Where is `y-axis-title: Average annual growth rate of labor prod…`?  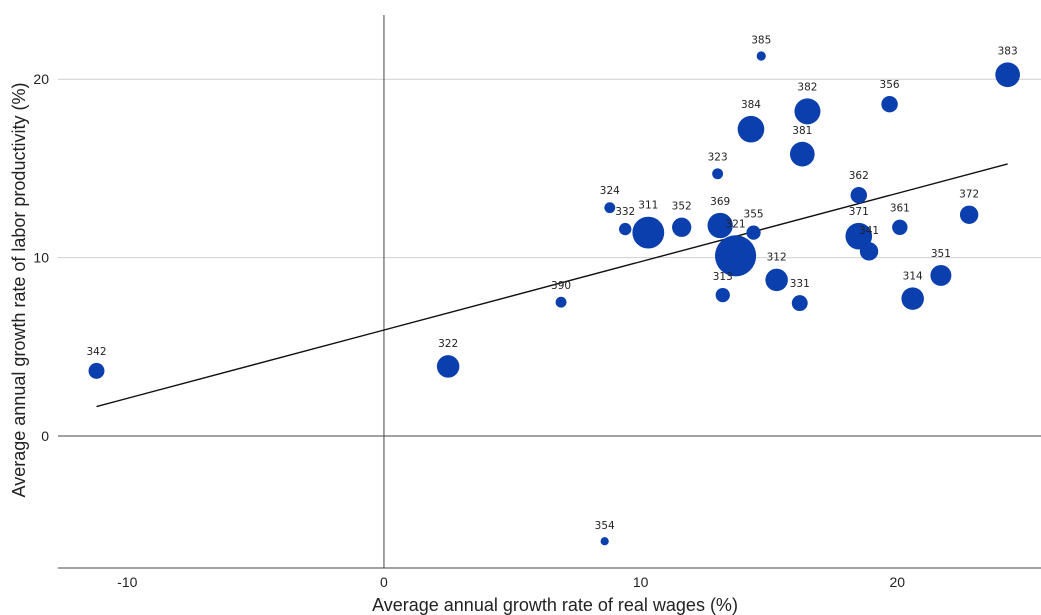 y-axis-title: Average annual growth rate of labor prod… is located at coordinates (19, 290).